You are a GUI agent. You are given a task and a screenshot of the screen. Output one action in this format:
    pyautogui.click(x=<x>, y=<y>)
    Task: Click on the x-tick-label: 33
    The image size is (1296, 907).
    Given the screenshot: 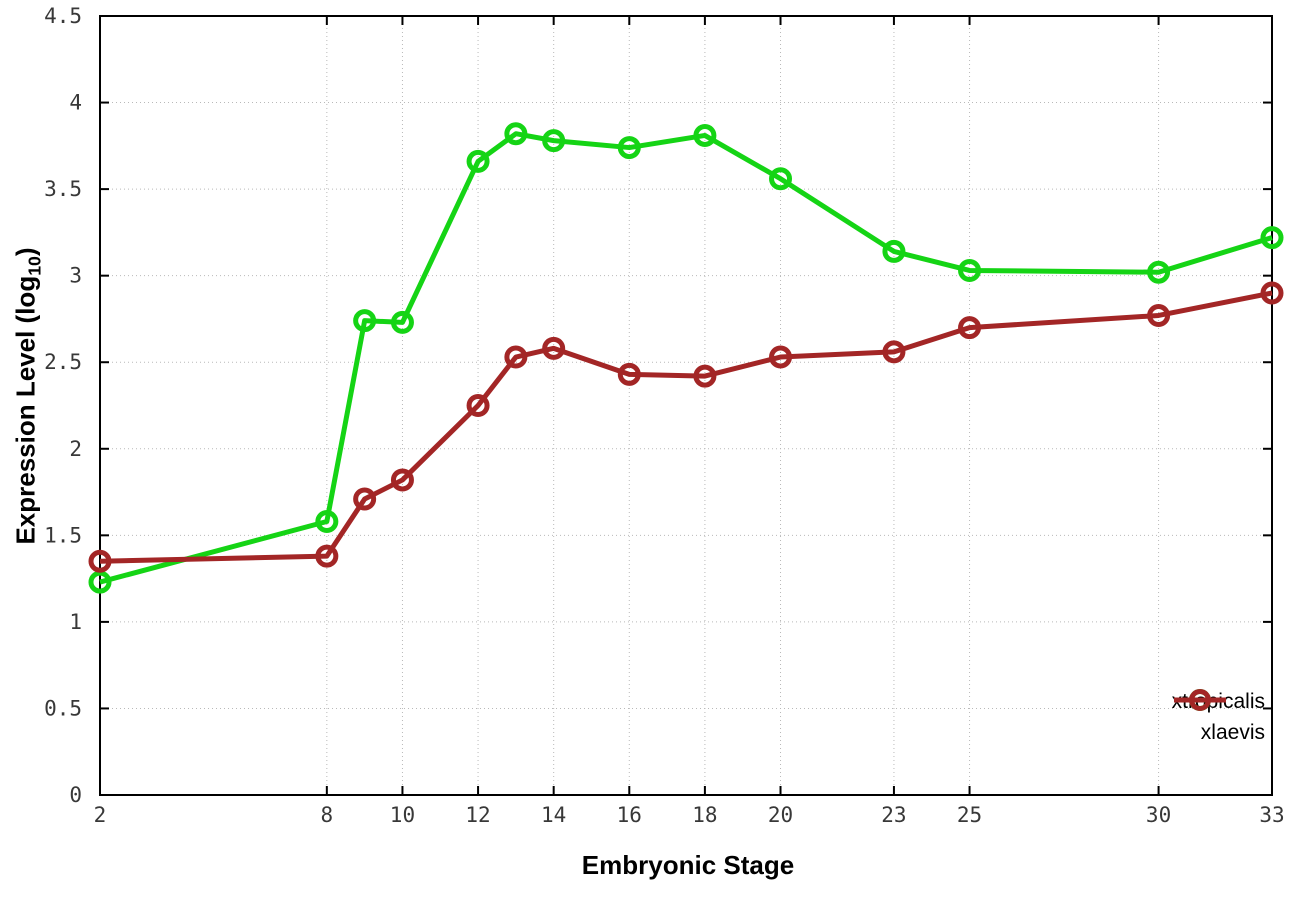 What is the action you would take?
    pyautogui.click(x=1271, y=815)
    